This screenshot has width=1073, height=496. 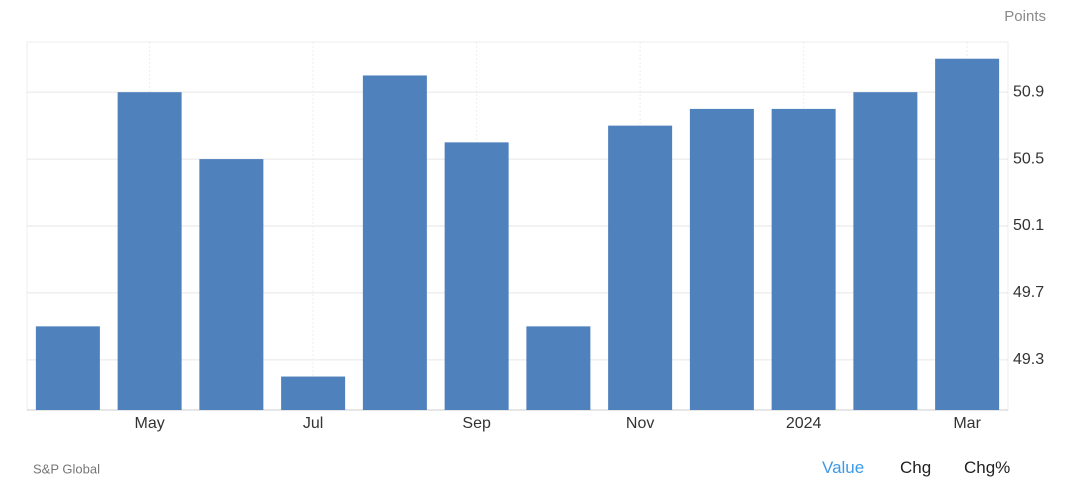 I want to click on x-tick-label: Sep, so click(x=476, y=423).